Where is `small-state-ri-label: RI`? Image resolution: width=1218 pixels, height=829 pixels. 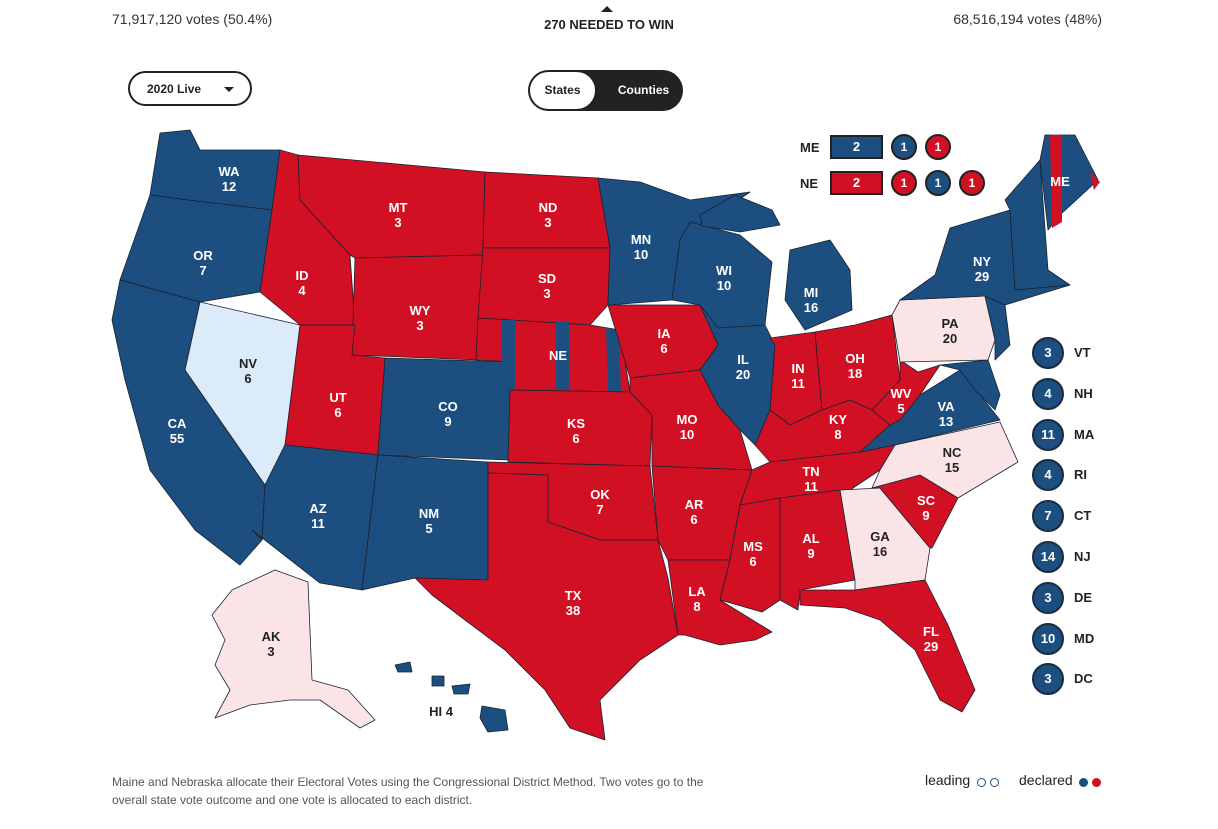
small-state-ri-label: RI is located at coordinates (1080, 475).